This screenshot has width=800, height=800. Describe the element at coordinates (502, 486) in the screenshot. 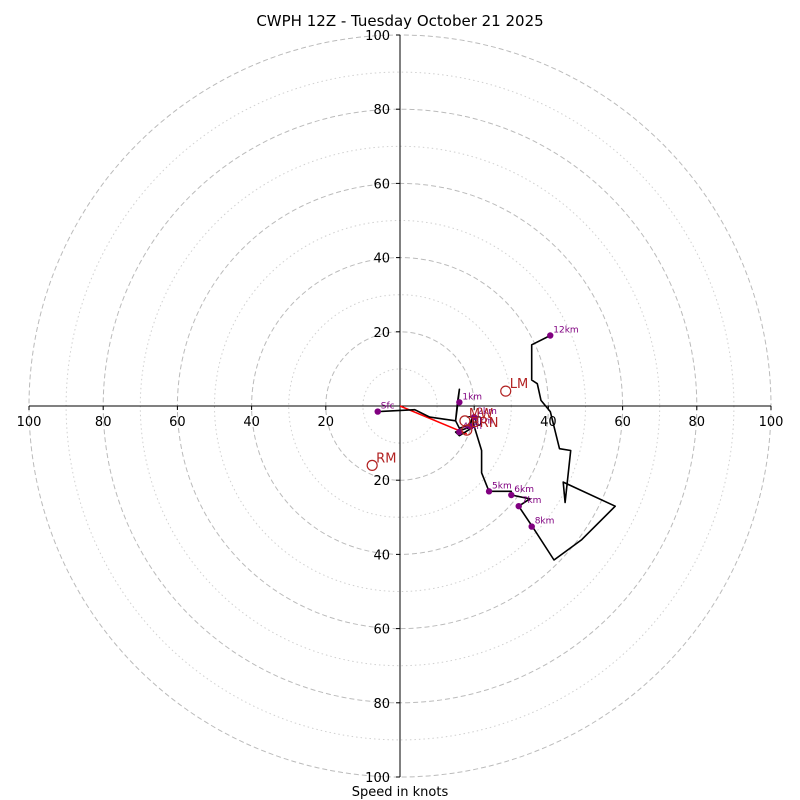

I see `height-label: 5km` at that location.